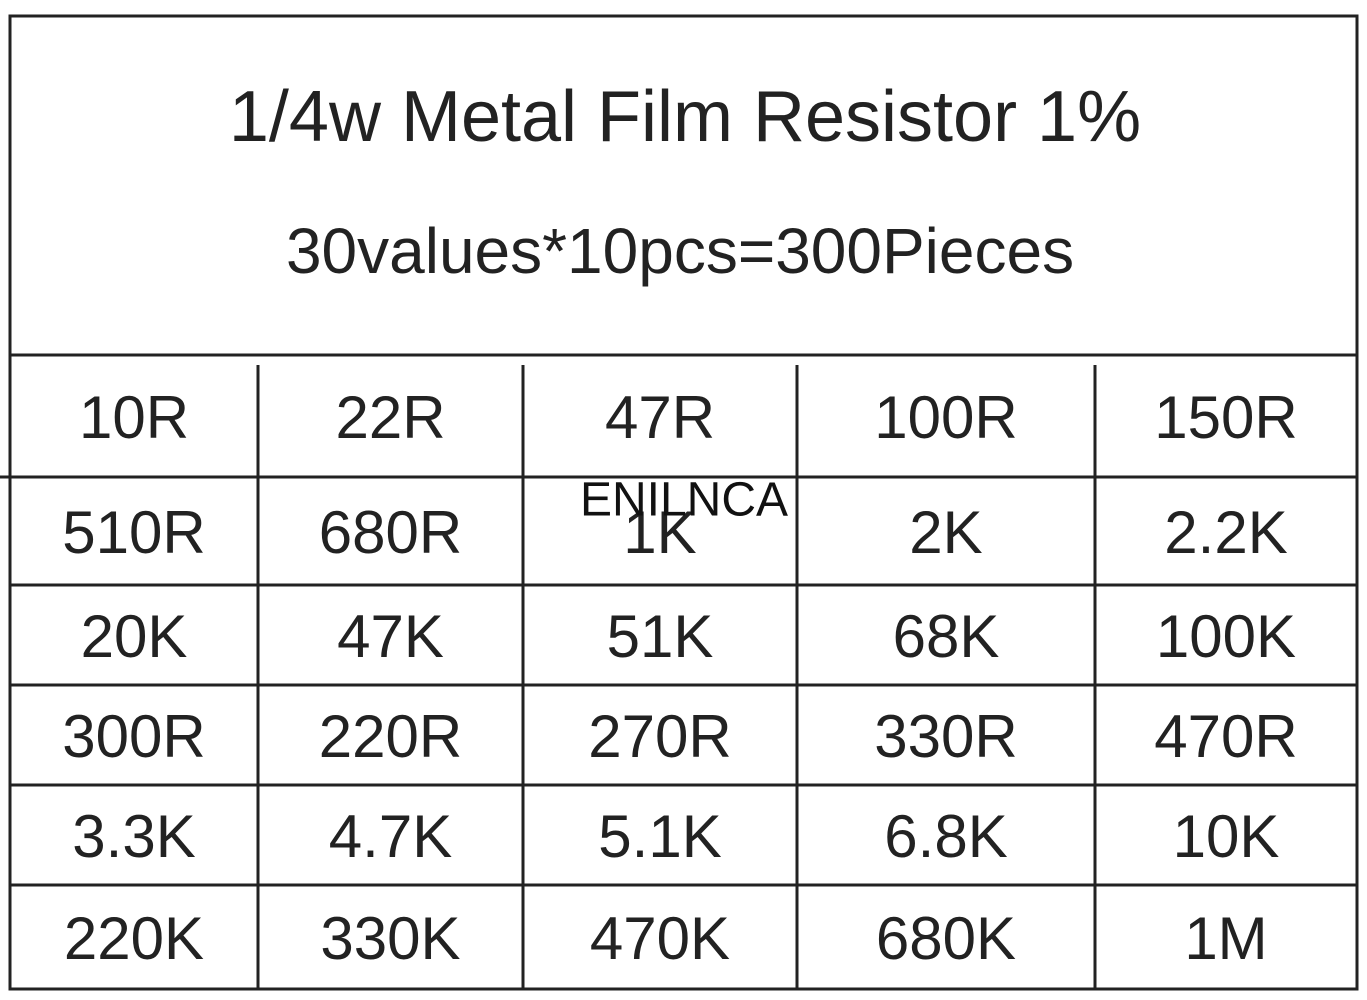 The image size is (1367, 1000). Describe the element at coordinates (134, 636) in the screenshot. I see `cell: 20K` at that location.